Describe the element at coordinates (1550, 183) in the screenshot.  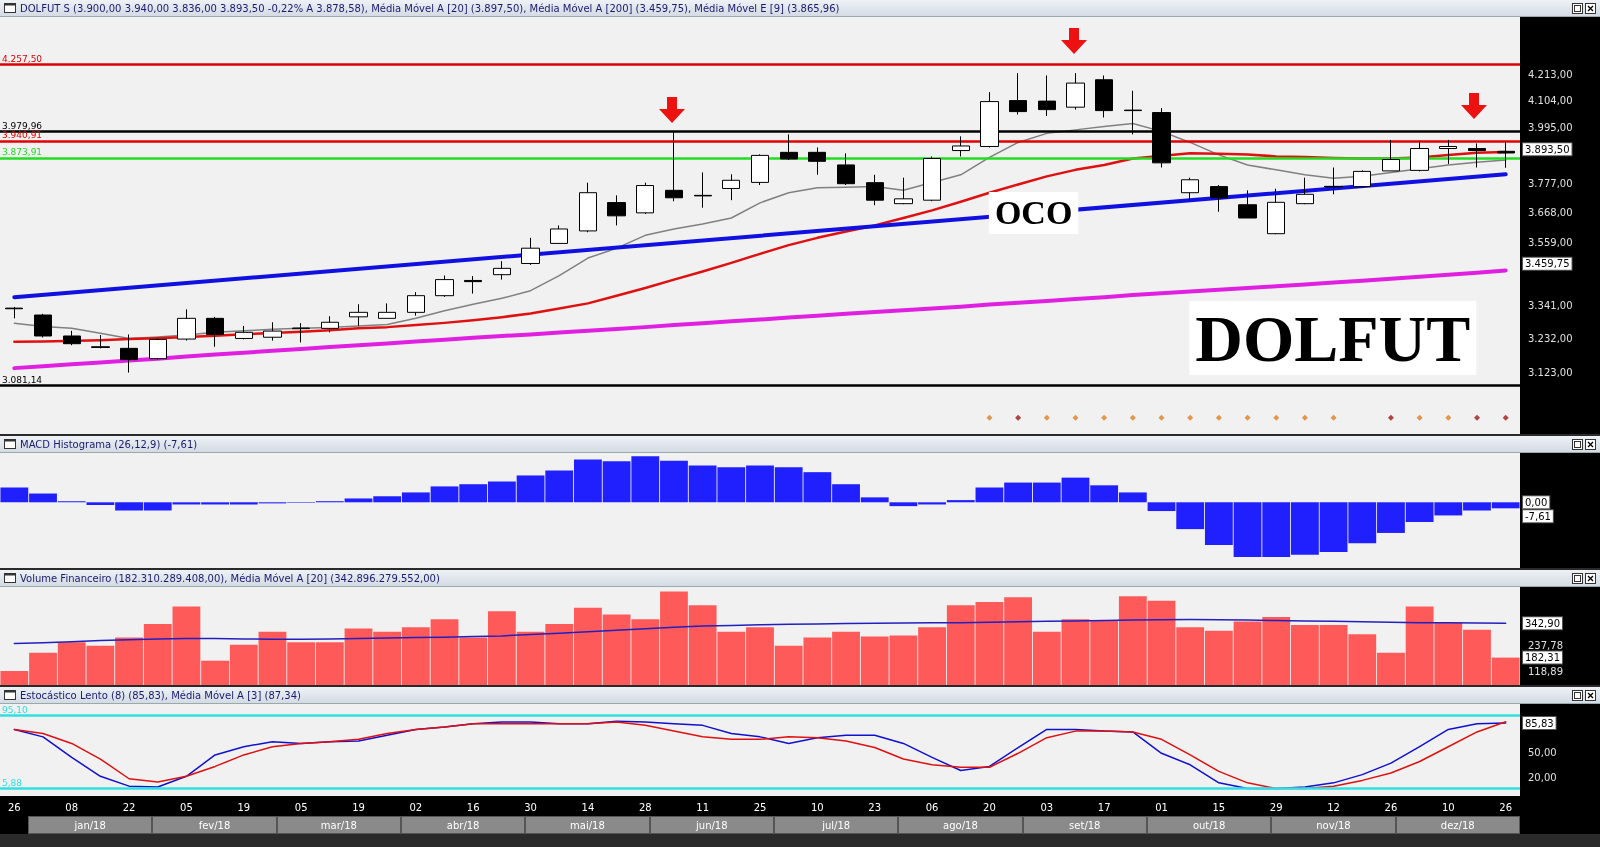
I see `y-tick-label: 3.777,00` at that location.